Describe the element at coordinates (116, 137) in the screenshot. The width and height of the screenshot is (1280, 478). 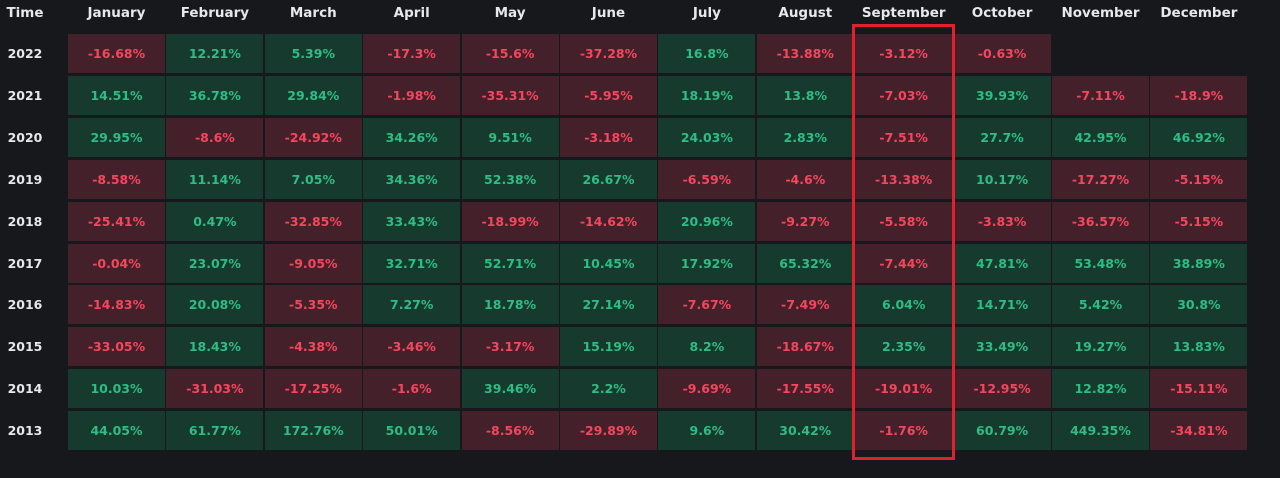
I see `cell-2020-january: 29.95%` at that location.